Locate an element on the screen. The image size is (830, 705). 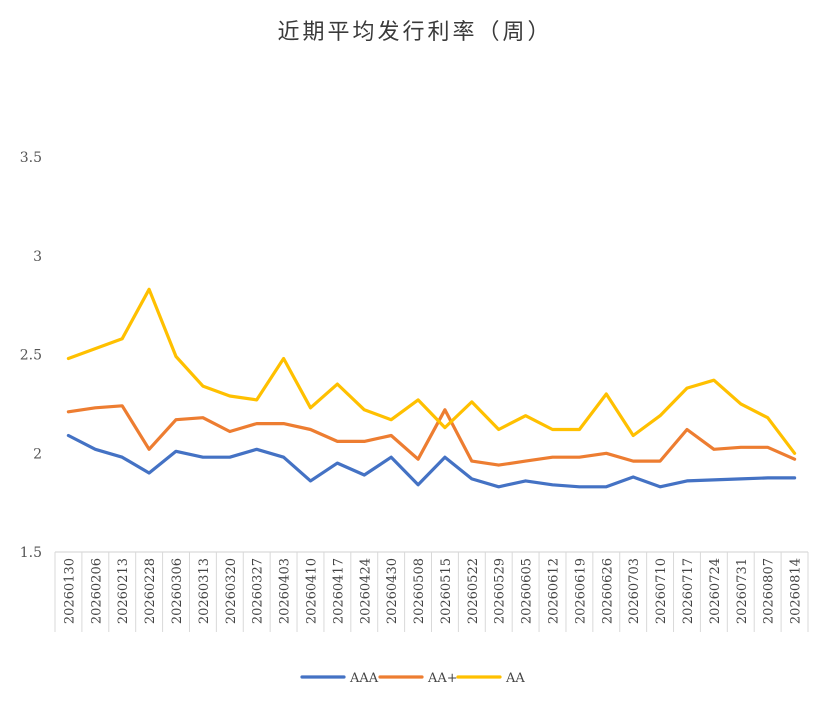
x-tick-label: 20260626 is located at coordinates (607, 591).